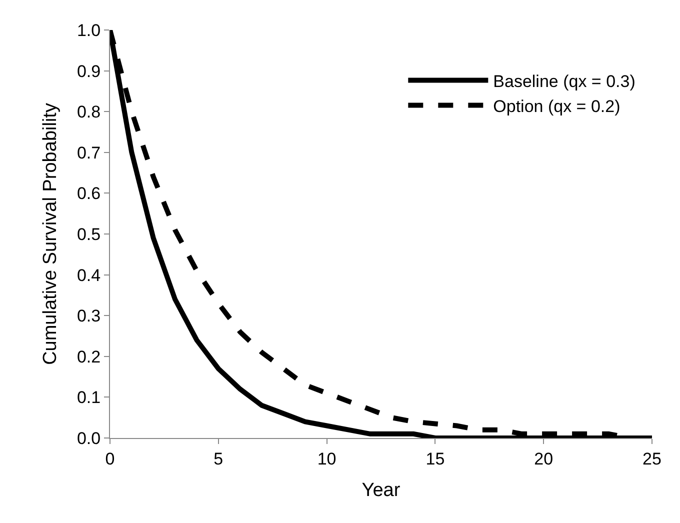  I want to click on y-tick-label: 0.7, so click(88, 152).